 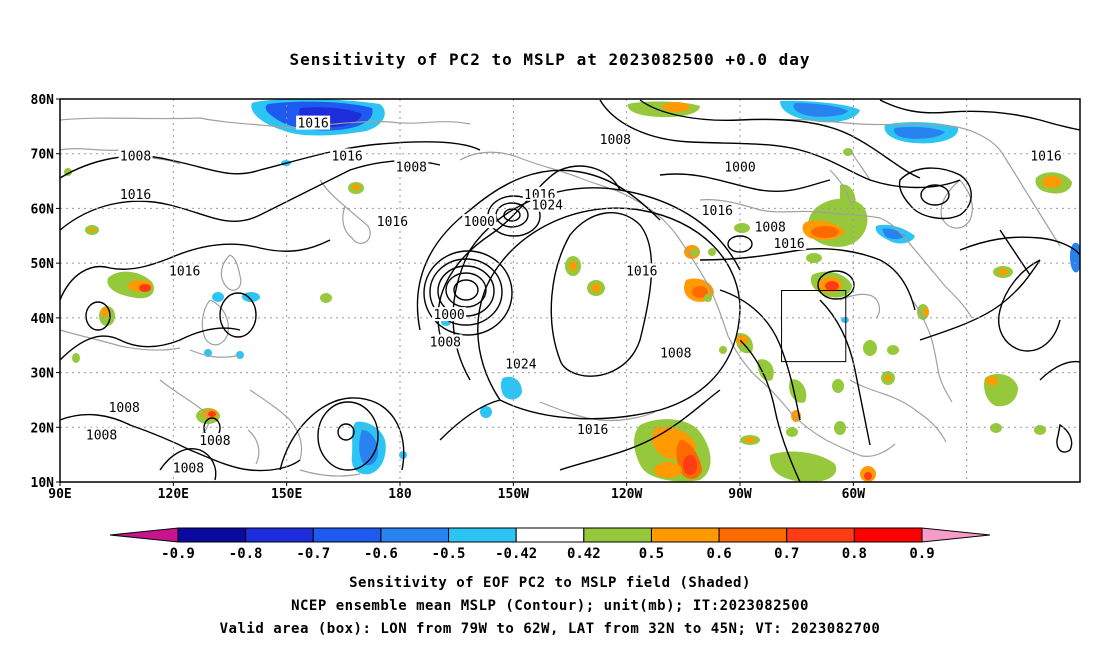 What do you see at coordinates (59, 494) in the screenshot?
I see `lon-tick-label: 90E` at bounding box center [59, 494].